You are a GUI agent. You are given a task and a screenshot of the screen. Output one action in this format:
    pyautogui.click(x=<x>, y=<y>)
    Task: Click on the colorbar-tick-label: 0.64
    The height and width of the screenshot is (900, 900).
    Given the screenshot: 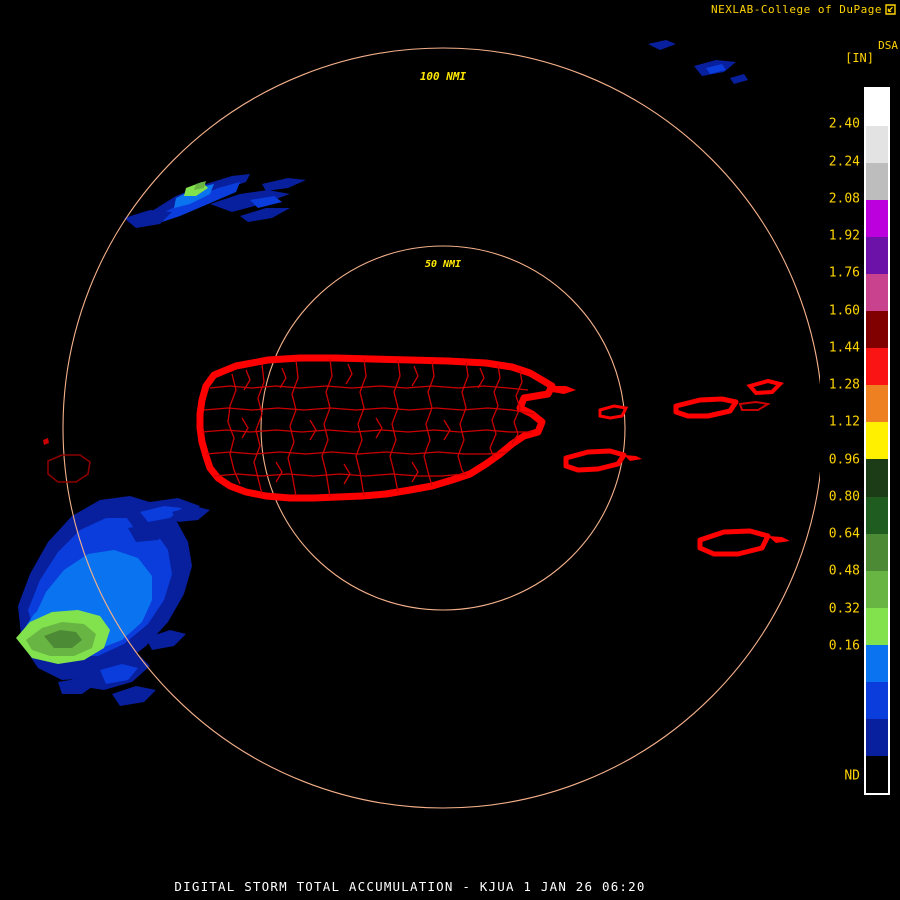 What is the action you would take?
    pyautogui.click(x=844, y=534)
    